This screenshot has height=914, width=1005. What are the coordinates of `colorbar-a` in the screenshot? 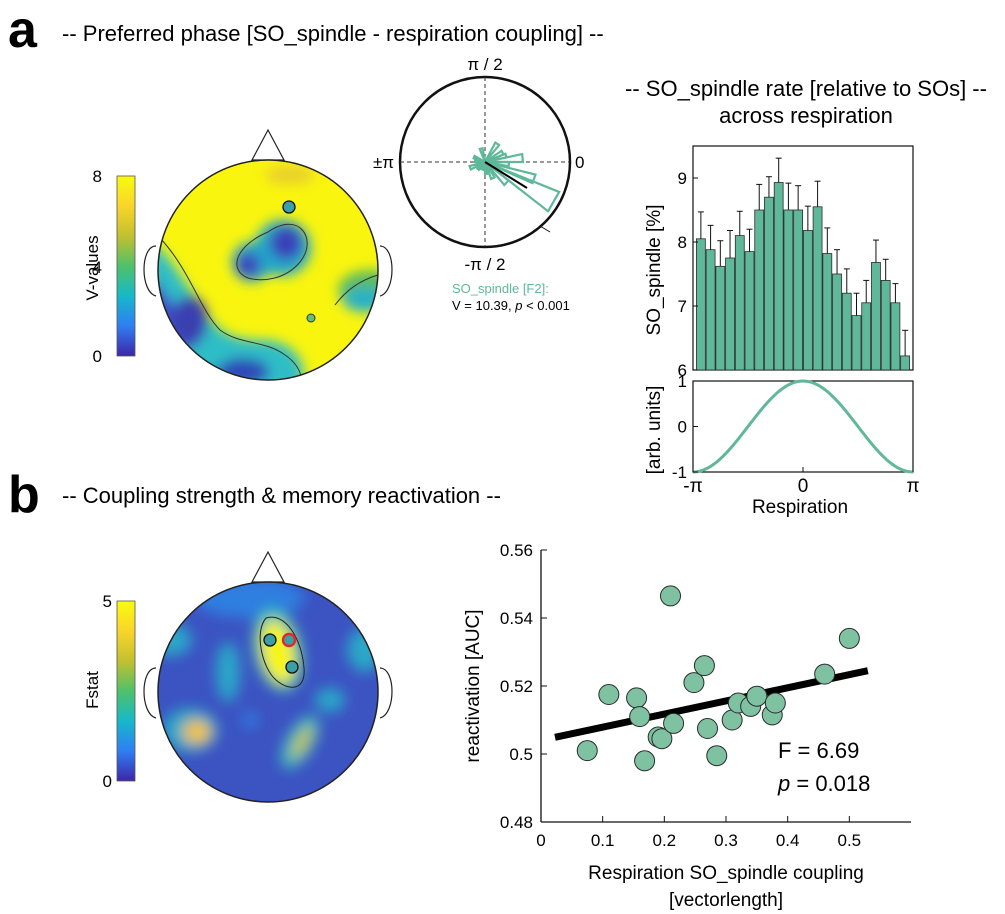 It's located at (126, 266).